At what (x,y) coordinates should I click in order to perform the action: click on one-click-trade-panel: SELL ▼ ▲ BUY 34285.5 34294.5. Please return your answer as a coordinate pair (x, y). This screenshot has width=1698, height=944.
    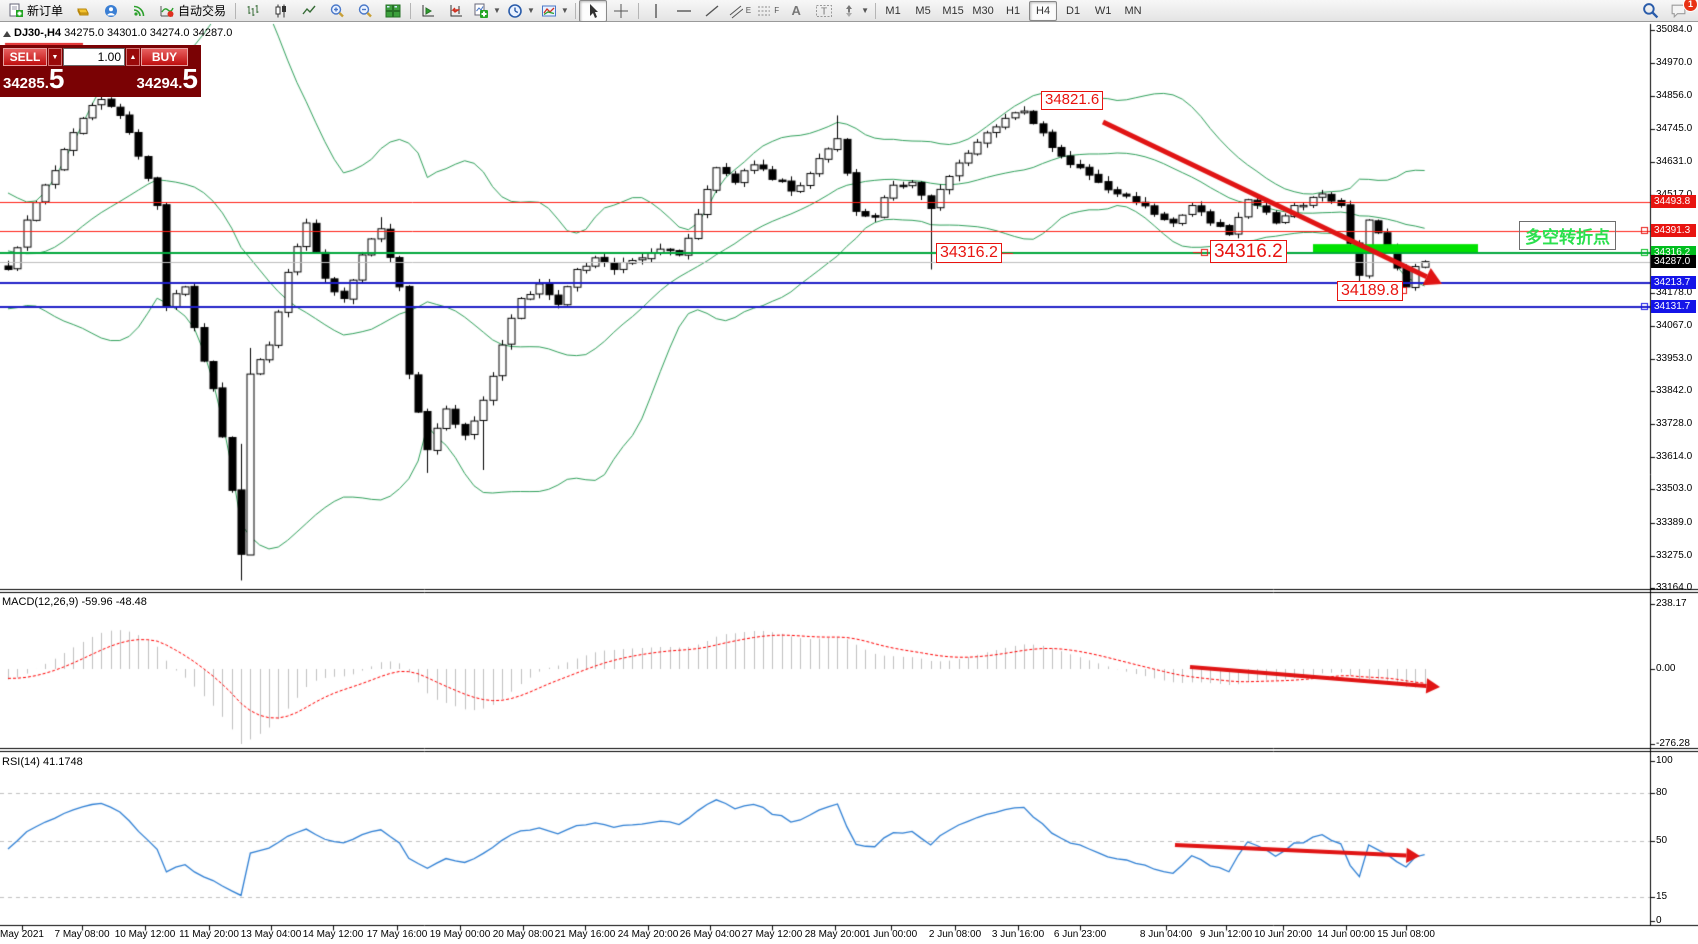
    Looking at the image, I should click on (100, 71).